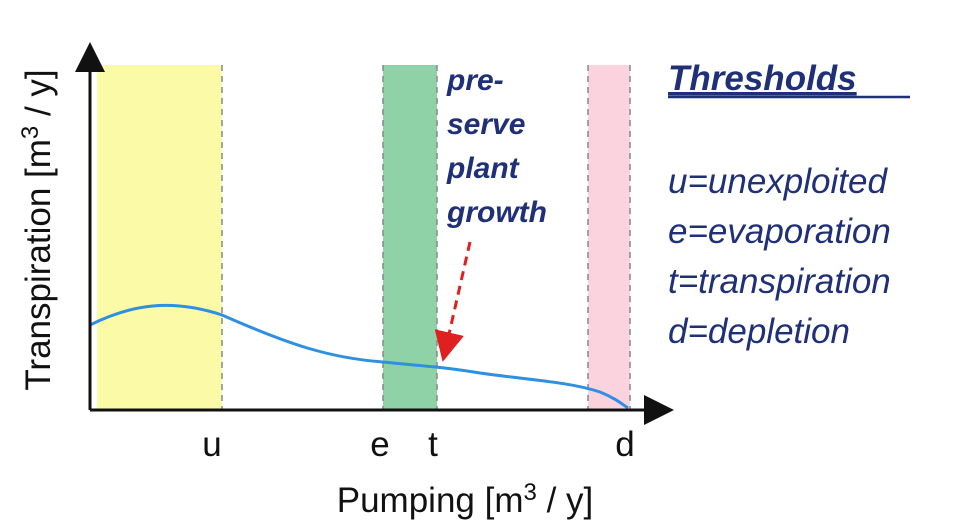  Describe the element at coordinates (475, 80) in the screenshot. I see `annotation-line: pre-` at that location.